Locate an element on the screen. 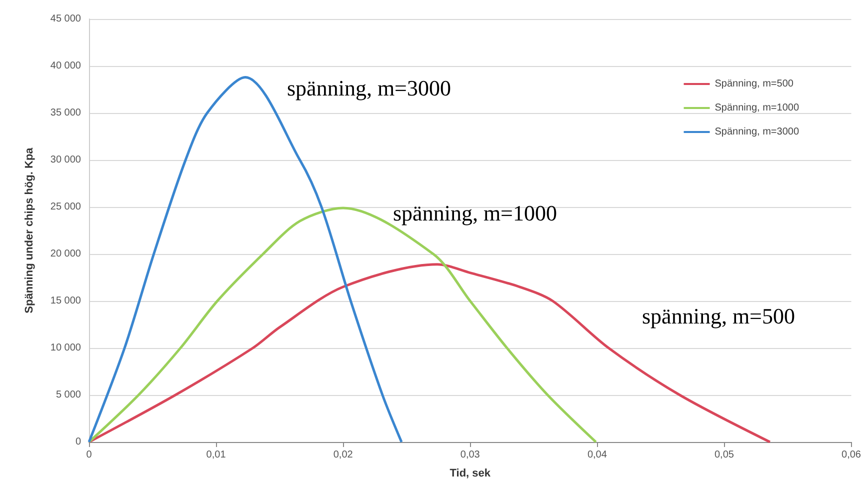 This screenshot has width=864, height=486. legend-label: Spänning, m=3000 is located at coordinates (757, 132).